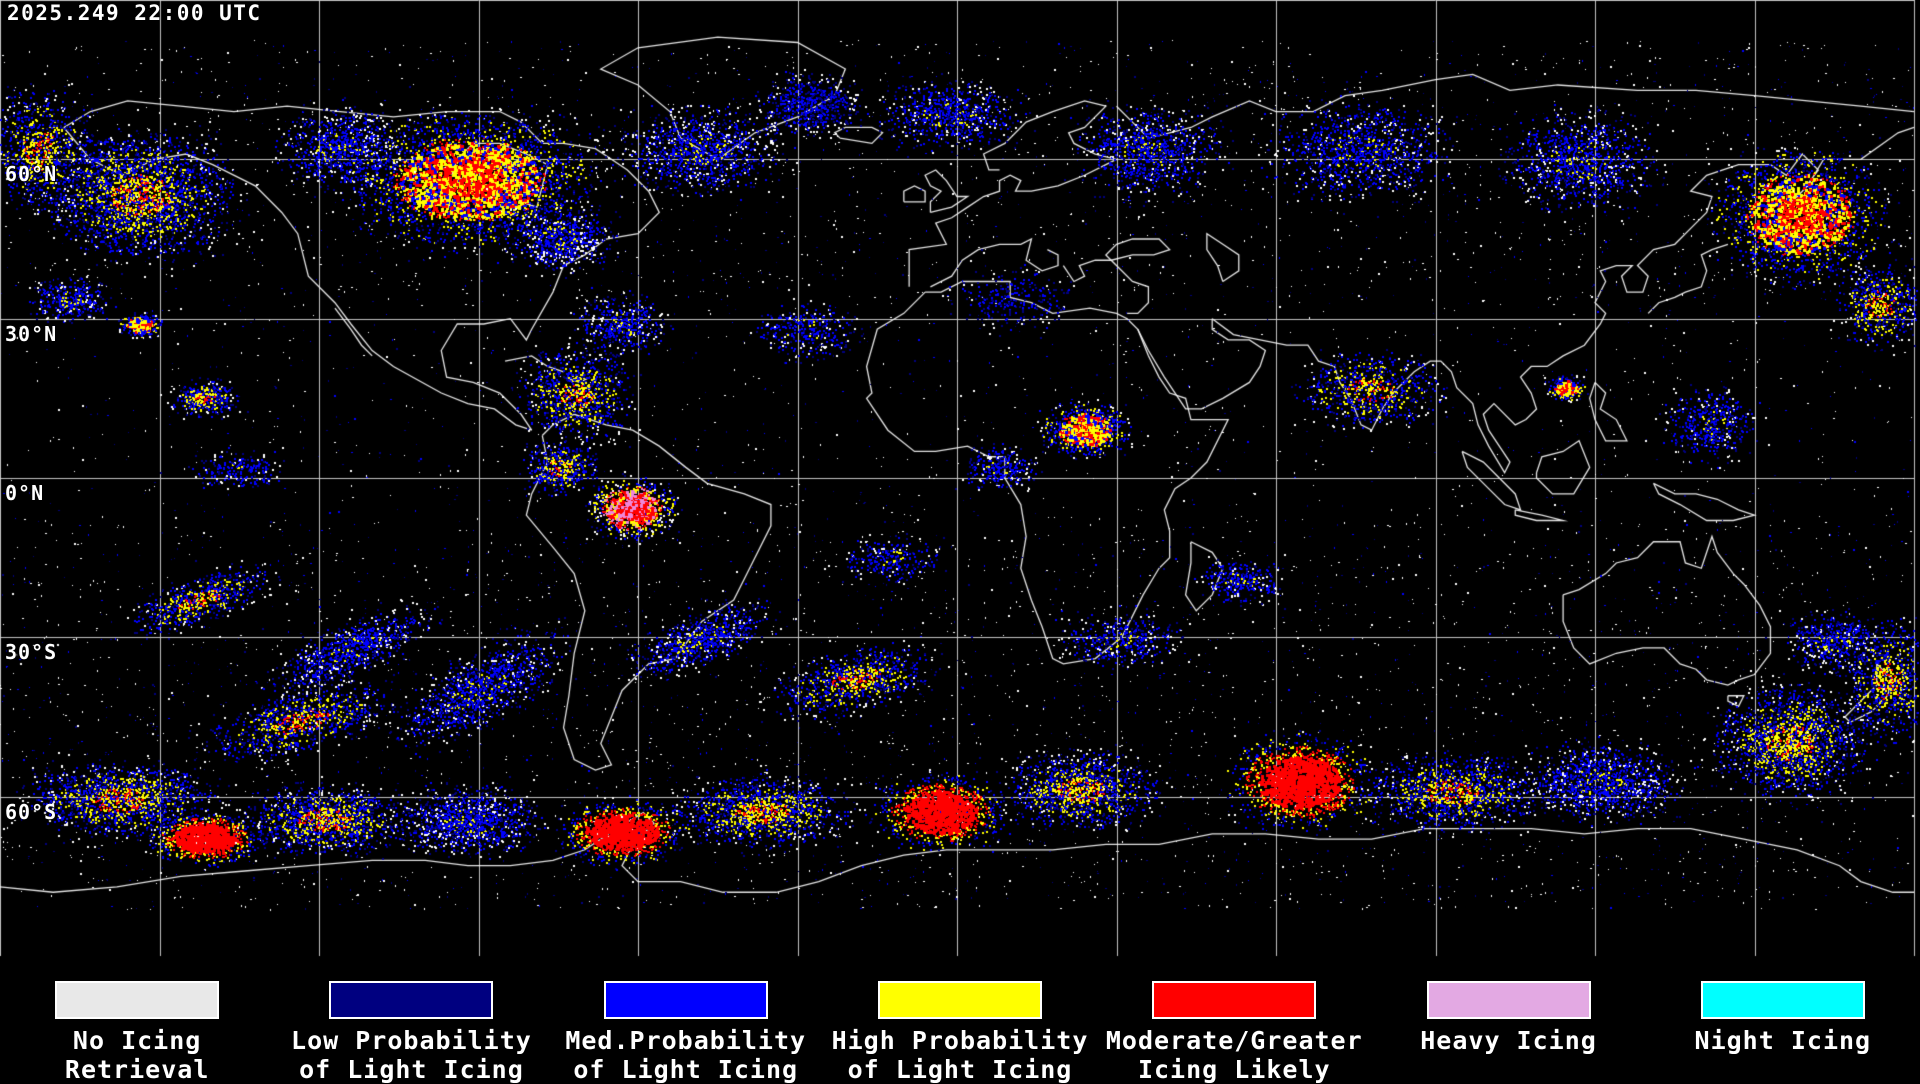 The width and height of the screenshot is (1920, 1084). Describe the element at coordinates (1508, 1000) in the screenshot. I see `legend-swatch-heavy-icing` at that location.